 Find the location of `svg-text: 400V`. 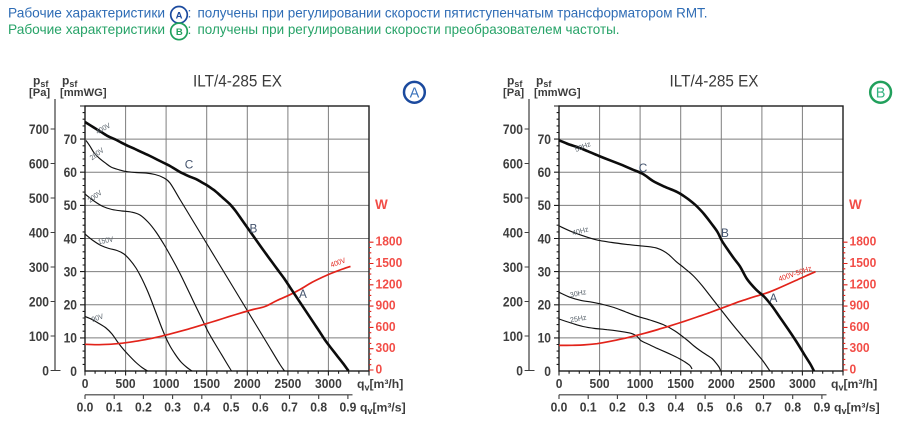

svg-text: 400V is located at coordinates (338, 263).